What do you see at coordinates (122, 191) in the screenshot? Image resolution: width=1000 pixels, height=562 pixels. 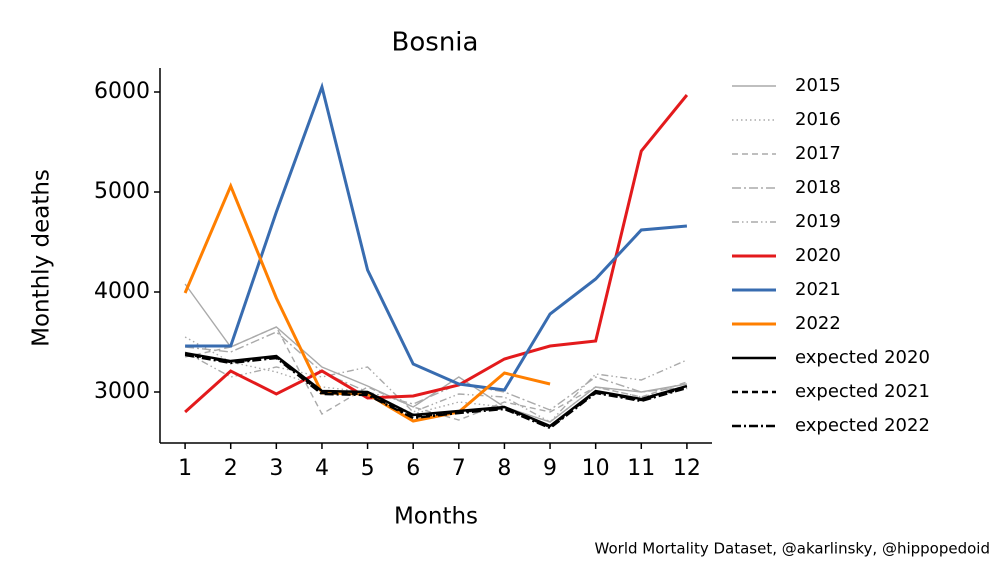 I see `y-tick-label: 5000` at bounding box center [122, 191].